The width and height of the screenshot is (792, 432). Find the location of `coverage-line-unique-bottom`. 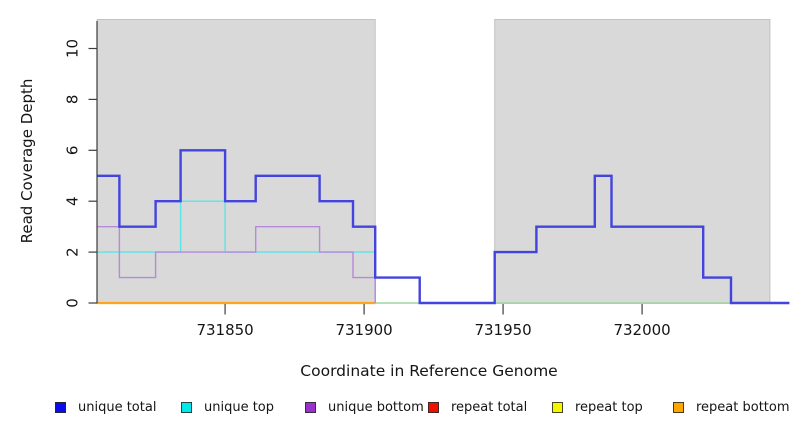

coverage-line-unique-bottom is located at coordinates (236, 264).